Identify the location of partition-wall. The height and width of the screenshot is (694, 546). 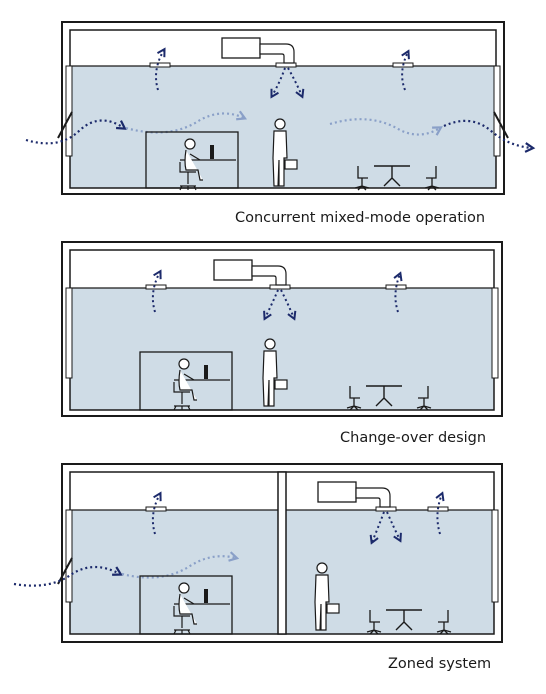
(282, 553).